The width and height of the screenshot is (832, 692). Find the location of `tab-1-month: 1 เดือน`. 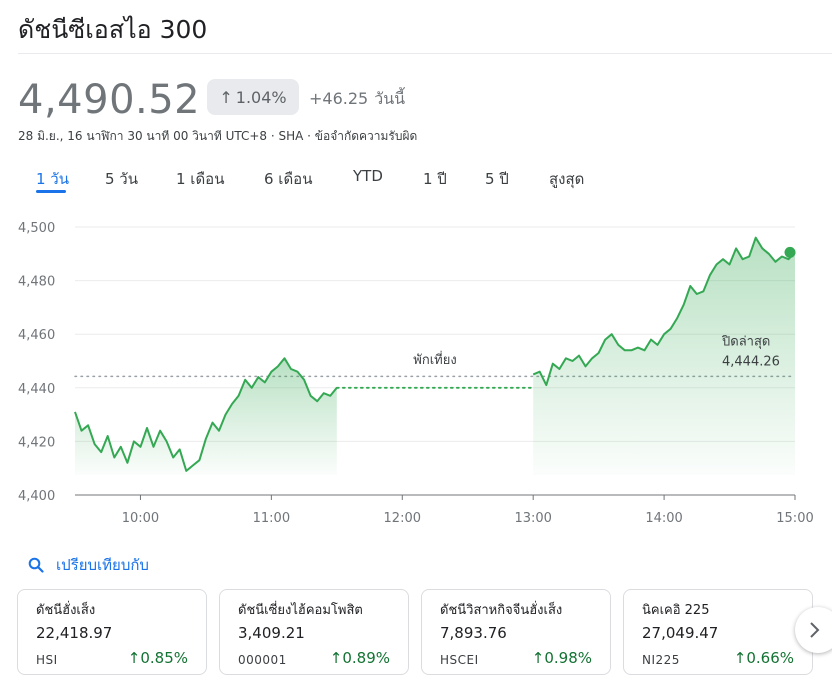

tab-1-month: 1 เดือน is located at coordinates (200, 179).